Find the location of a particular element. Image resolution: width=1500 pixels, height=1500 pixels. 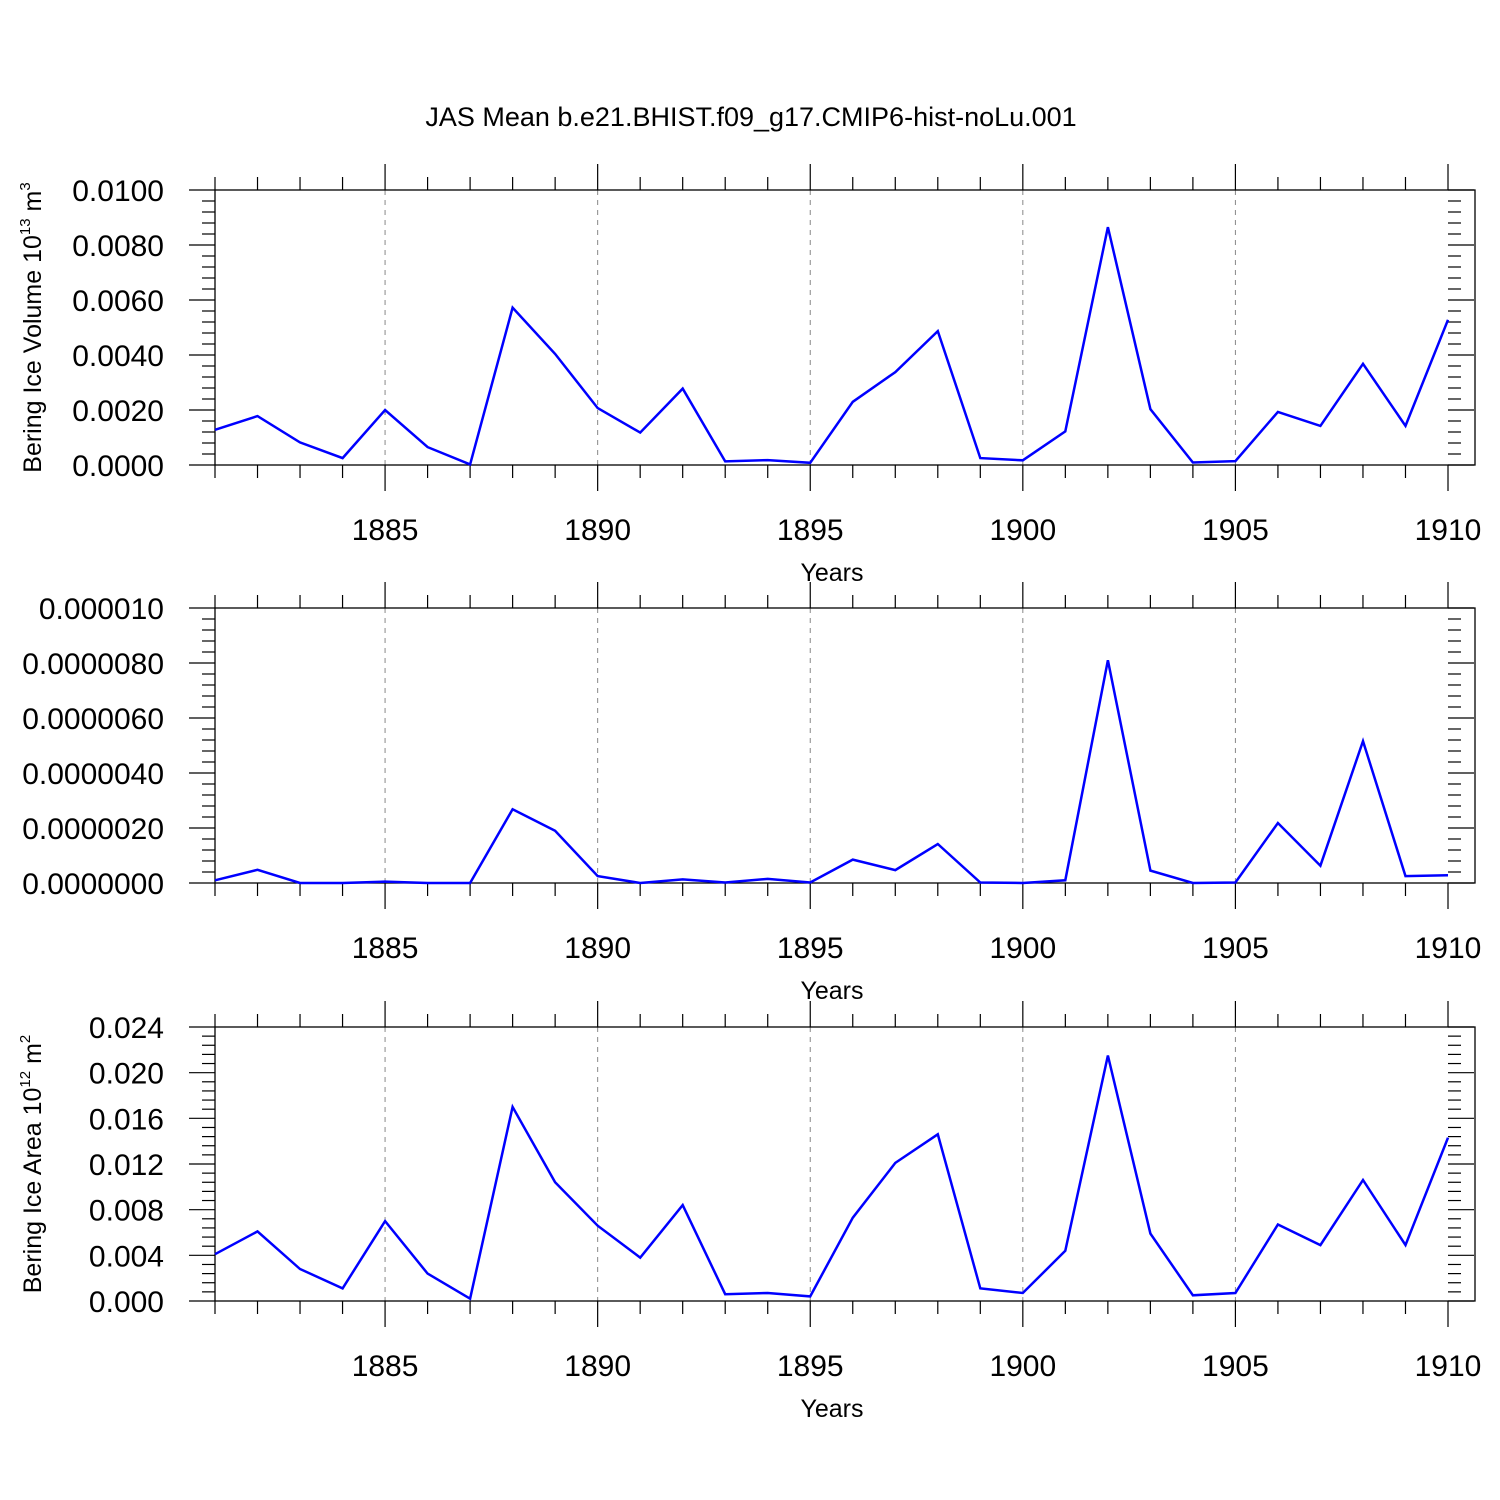

y-tick-label: 0.0000040 is located at coordinates (93, 774).